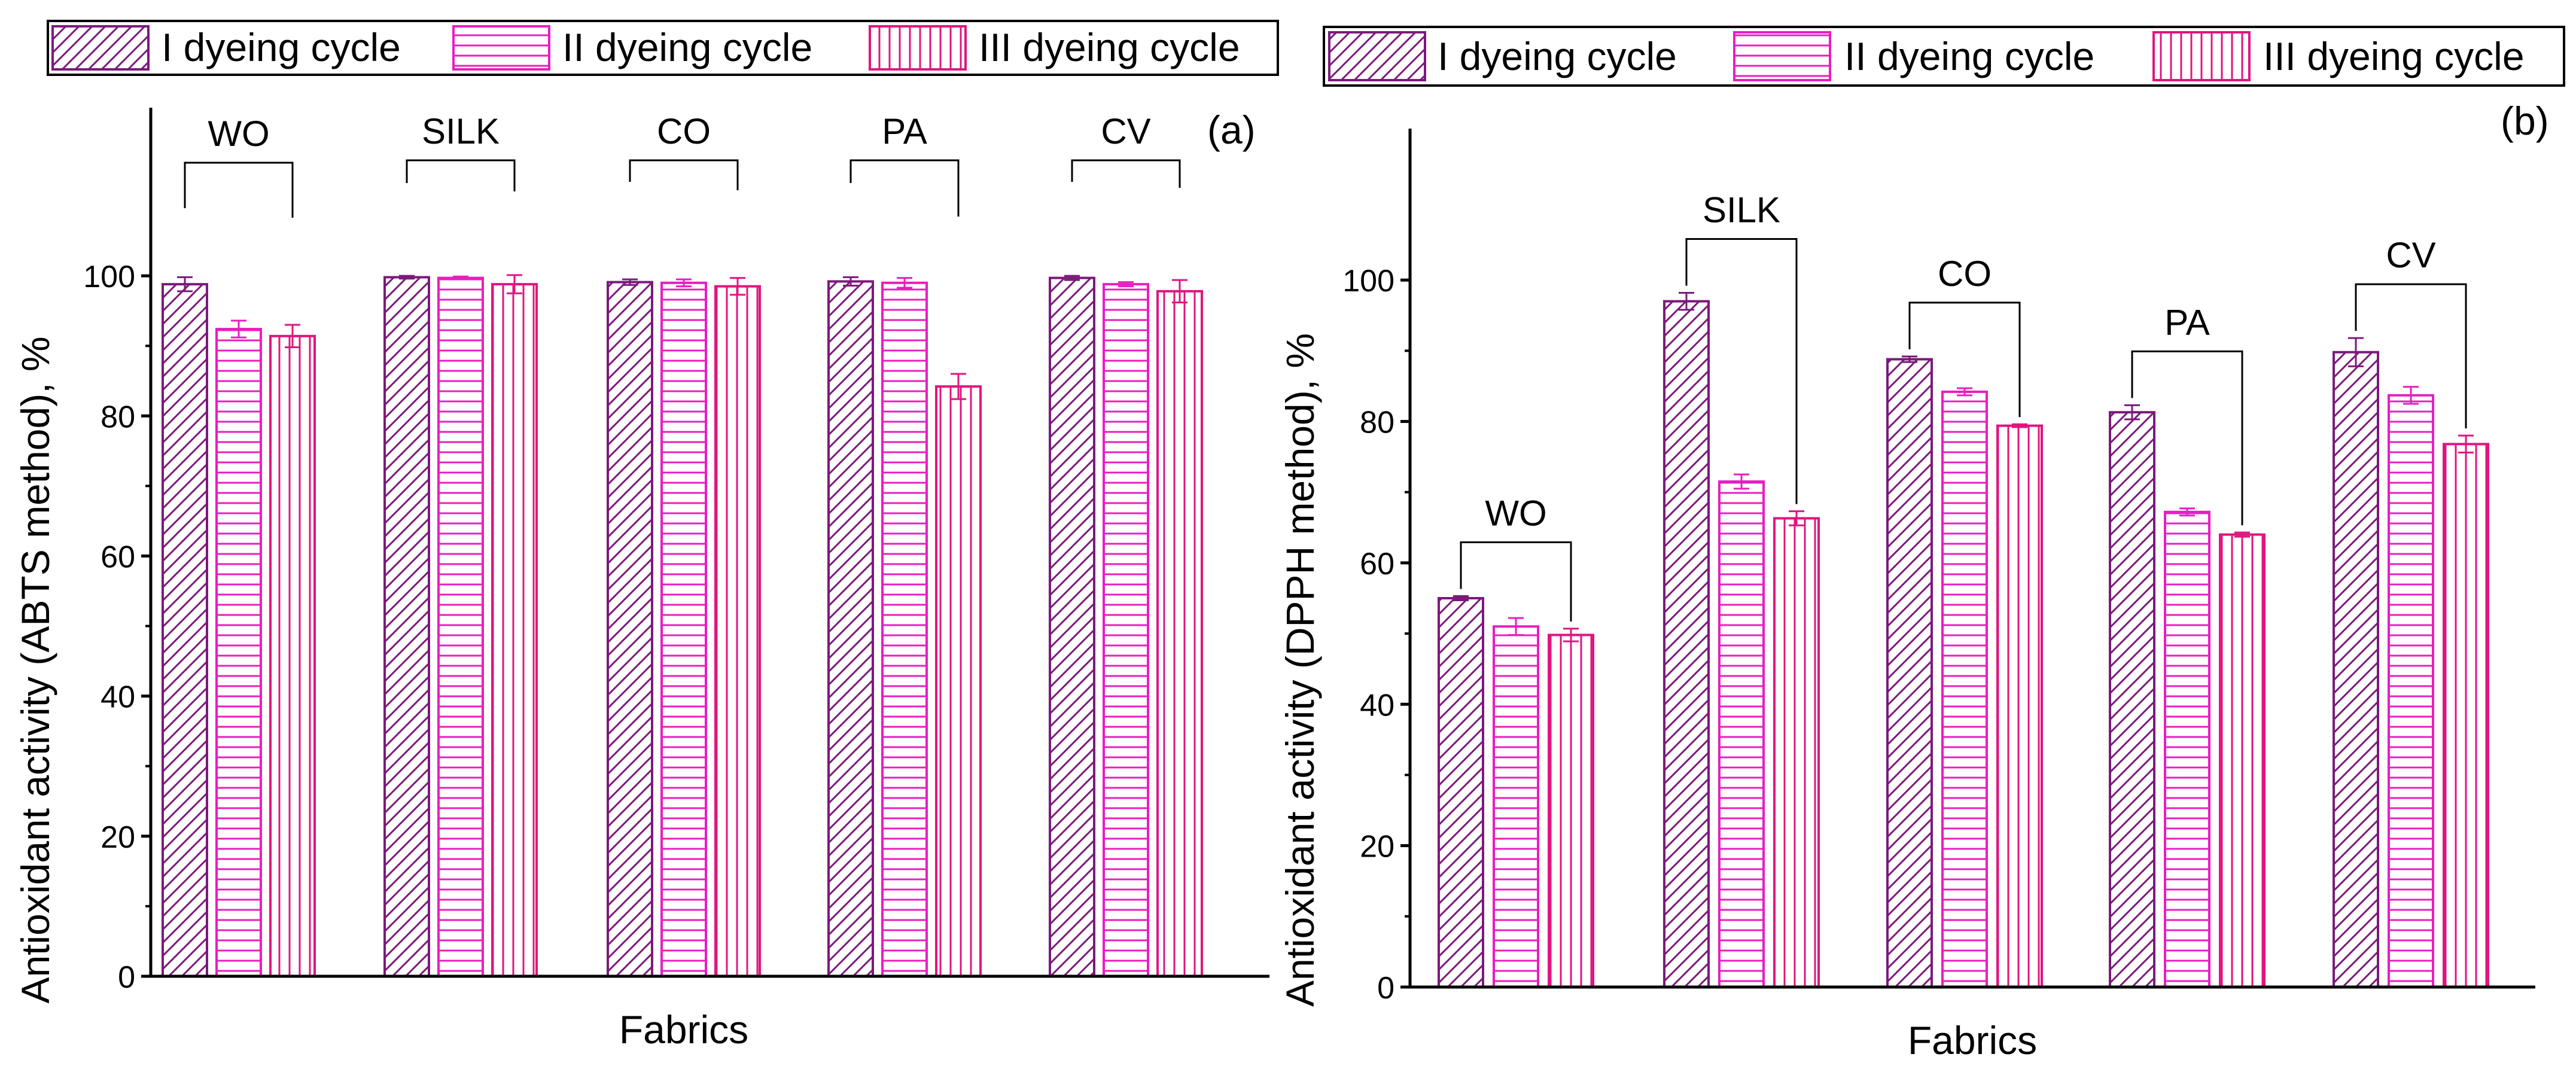 This screenshot has width=2576, height=1066. I want to click on legend-b-label-2: II dyeing cycle, so click(1969, 56).